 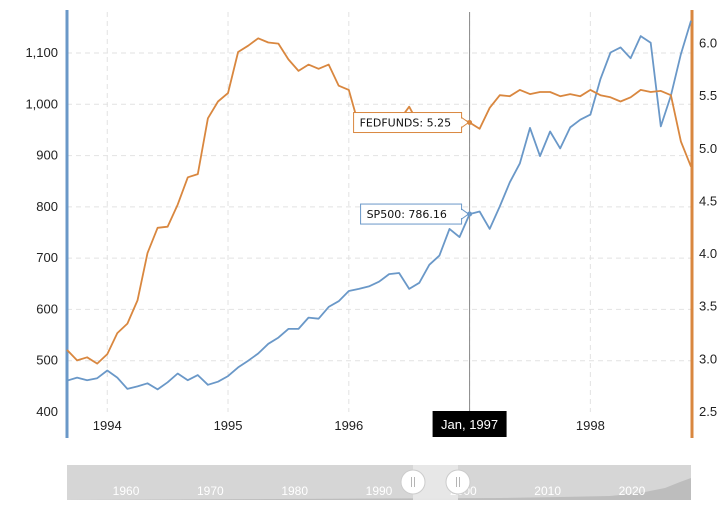 What do you see at coordinates (458, 482) in the screenshot?
I see `navigator-handle-right` at bounding box center [458, 482].